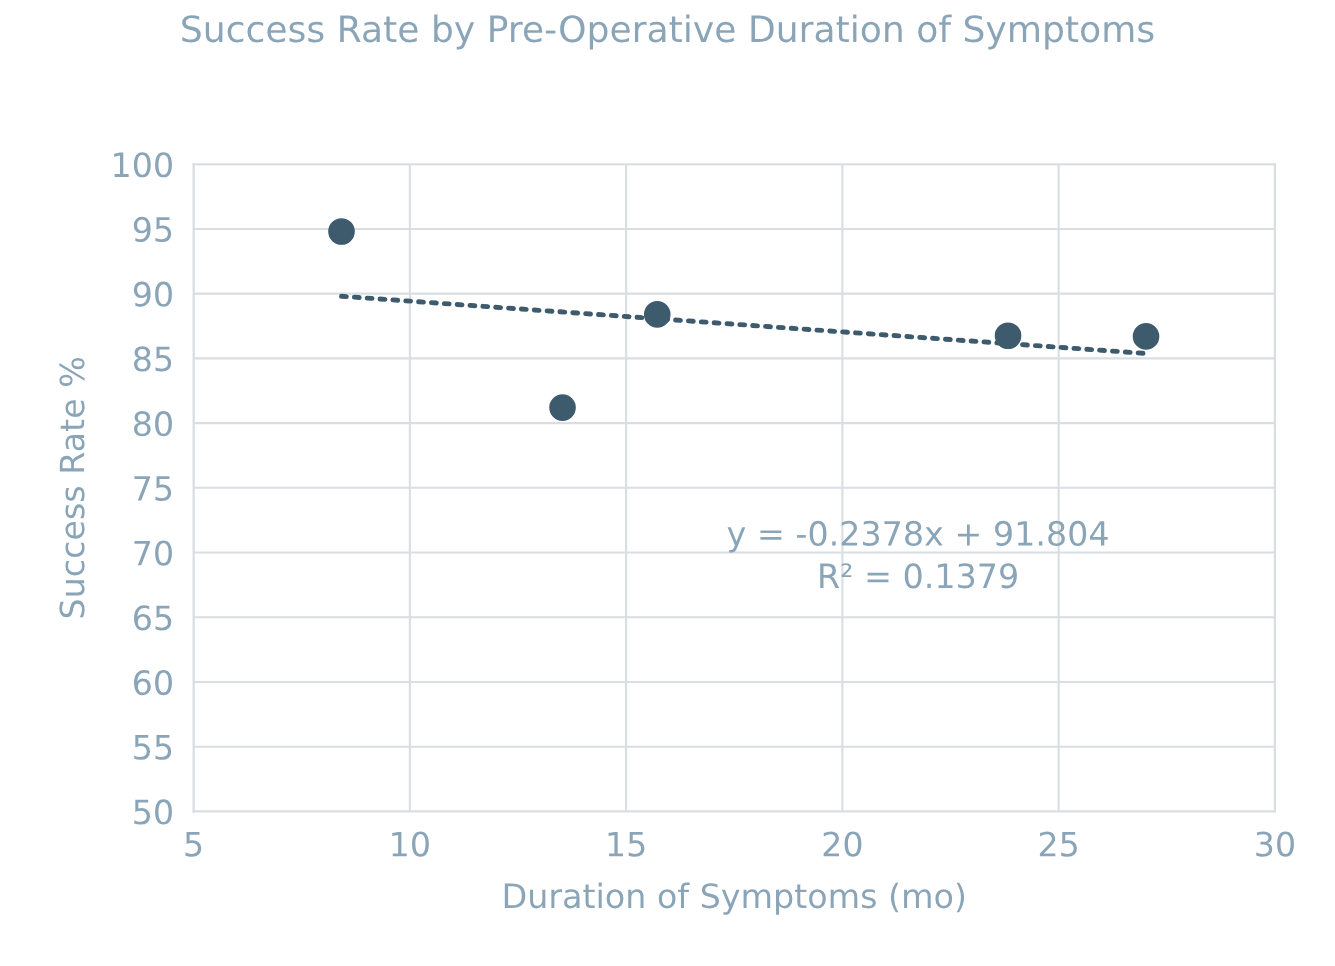 The image size is (1335, 966). Describe the element at coordinates (153, 488) in the screenshot. I see `y-tick-label: 75` at that location.